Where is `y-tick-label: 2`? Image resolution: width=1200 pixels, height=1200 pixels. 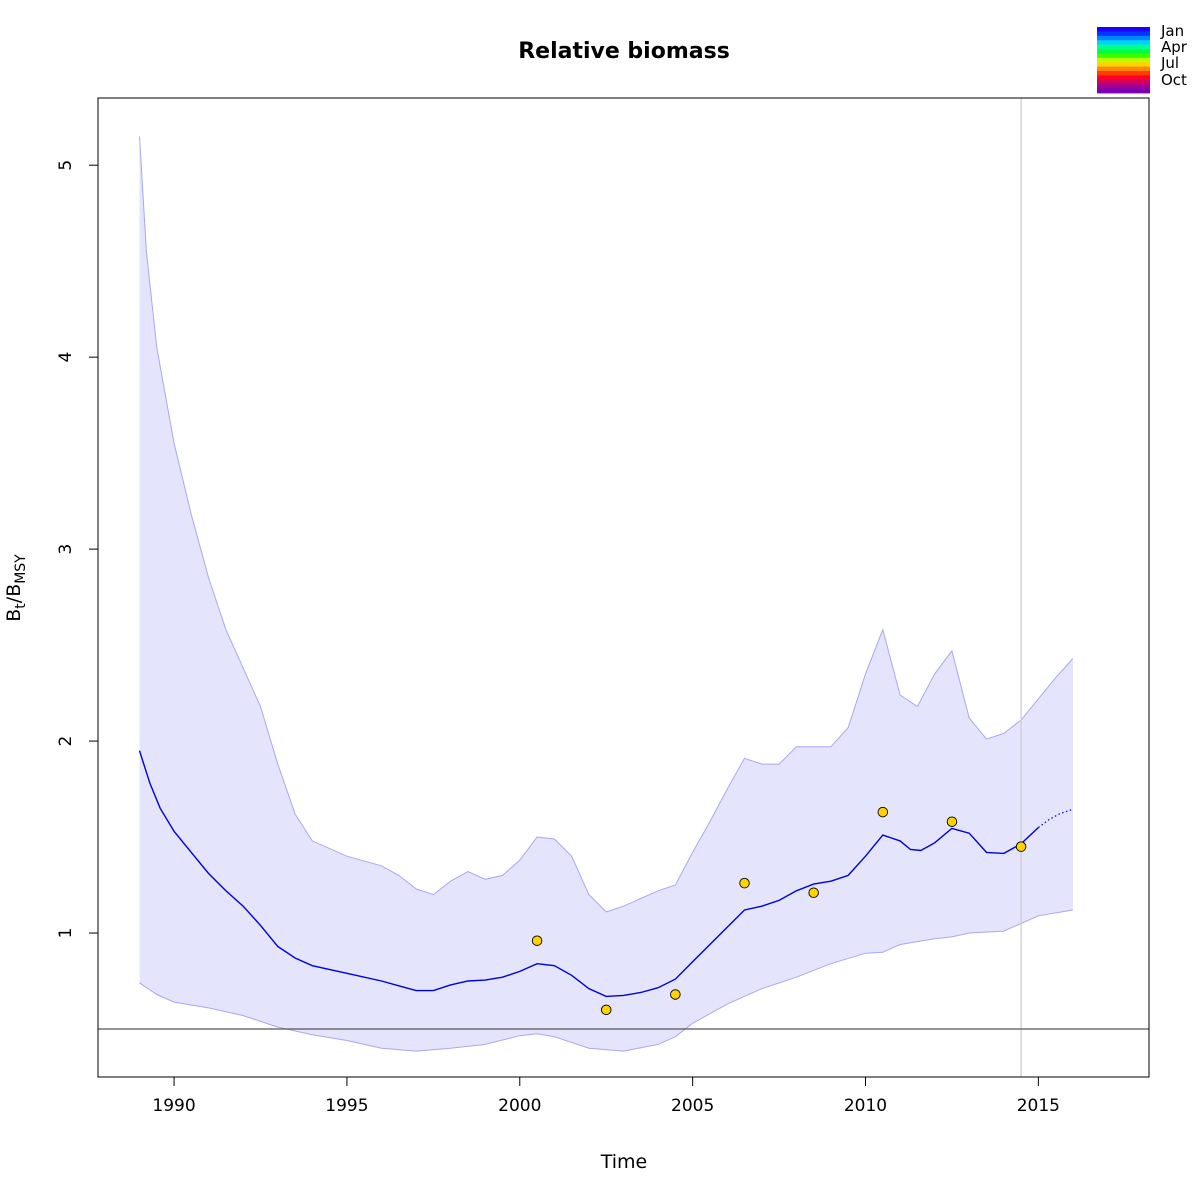
y-tick-label: 2 is located at coordinates (66, 741).